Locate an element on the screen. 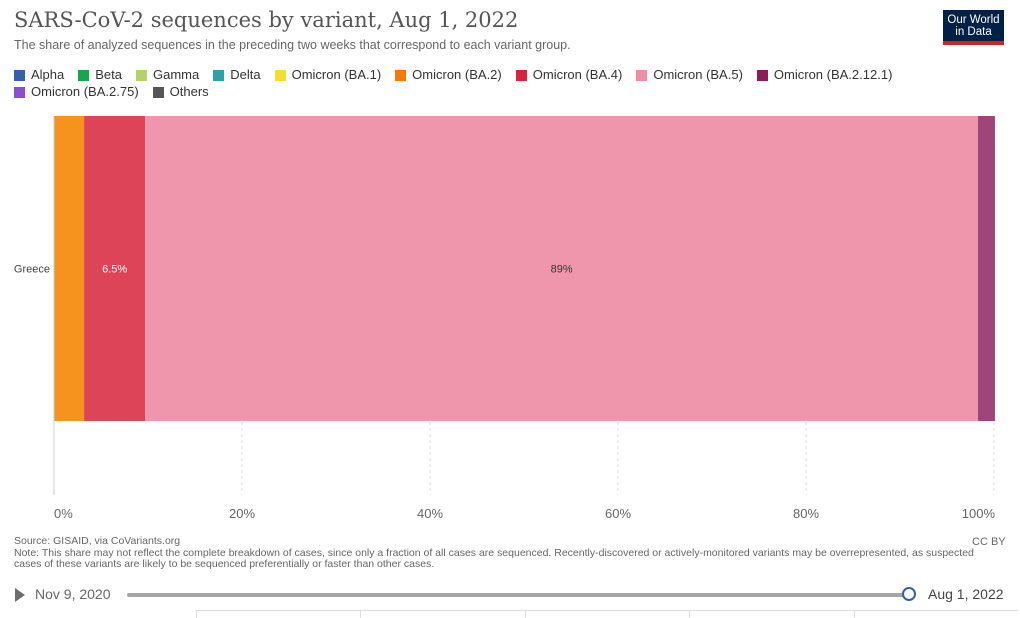 This screenshot has height=618, width=1020. legend-item: Alpha is located at coordinates (39, 75).